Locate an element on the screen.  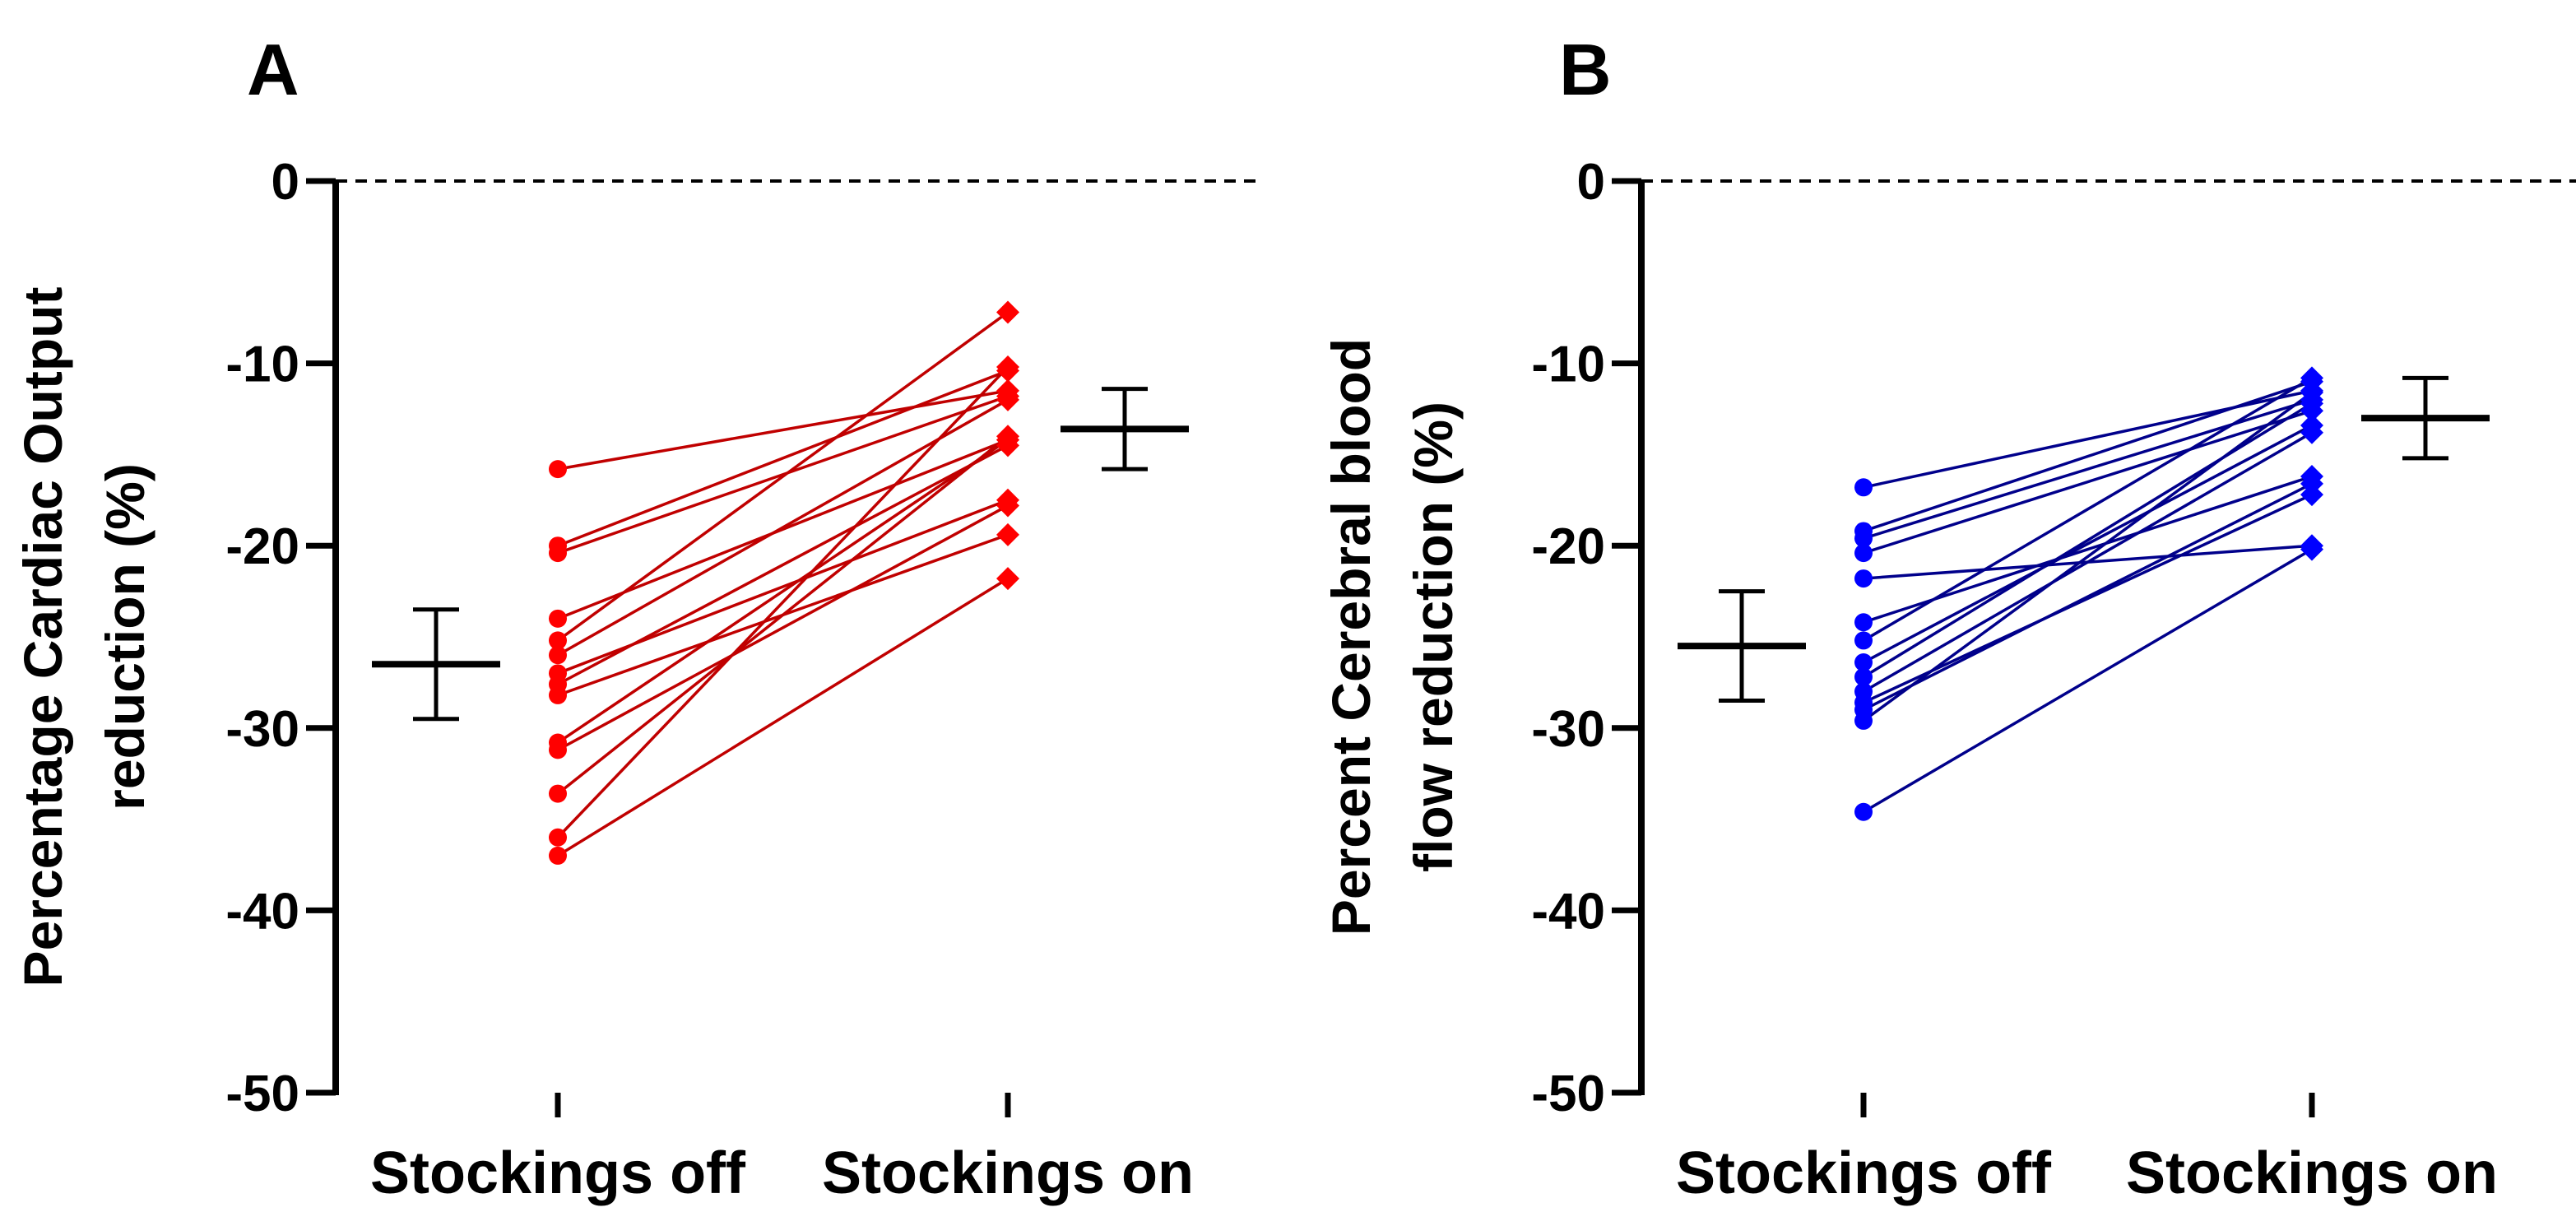
y-axis-title: flow reduction (%) is located at coordinates (1433, 637).